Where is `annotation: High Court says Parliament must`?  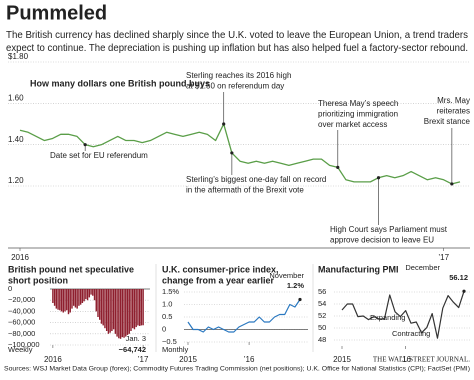 annotation: High Court says Parliament must is located at coordinates (389, 229).